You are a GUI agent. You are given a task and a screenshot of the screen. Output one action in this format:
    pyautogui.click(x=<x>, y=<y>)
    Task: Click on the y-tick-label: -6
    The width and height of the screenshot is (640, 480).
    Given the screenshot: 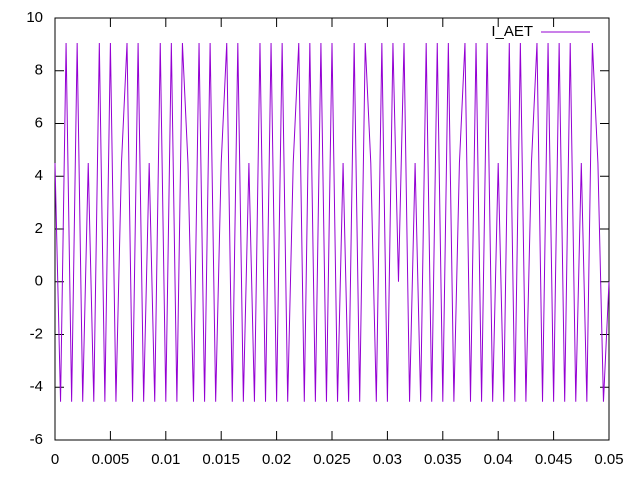 What is the action you would take?
    pyautogui.click(x=36, y=439)
    